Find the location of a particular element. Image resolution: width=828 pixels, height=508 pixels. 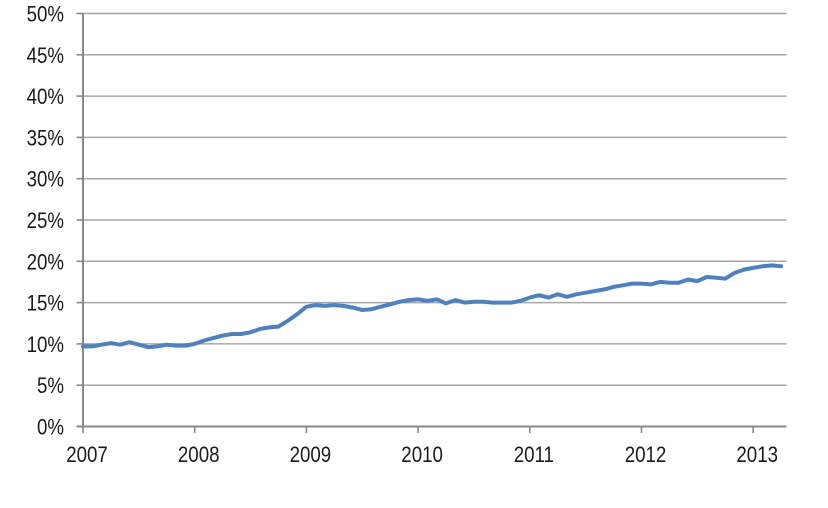

data-series is located at coordinates (432, 306).